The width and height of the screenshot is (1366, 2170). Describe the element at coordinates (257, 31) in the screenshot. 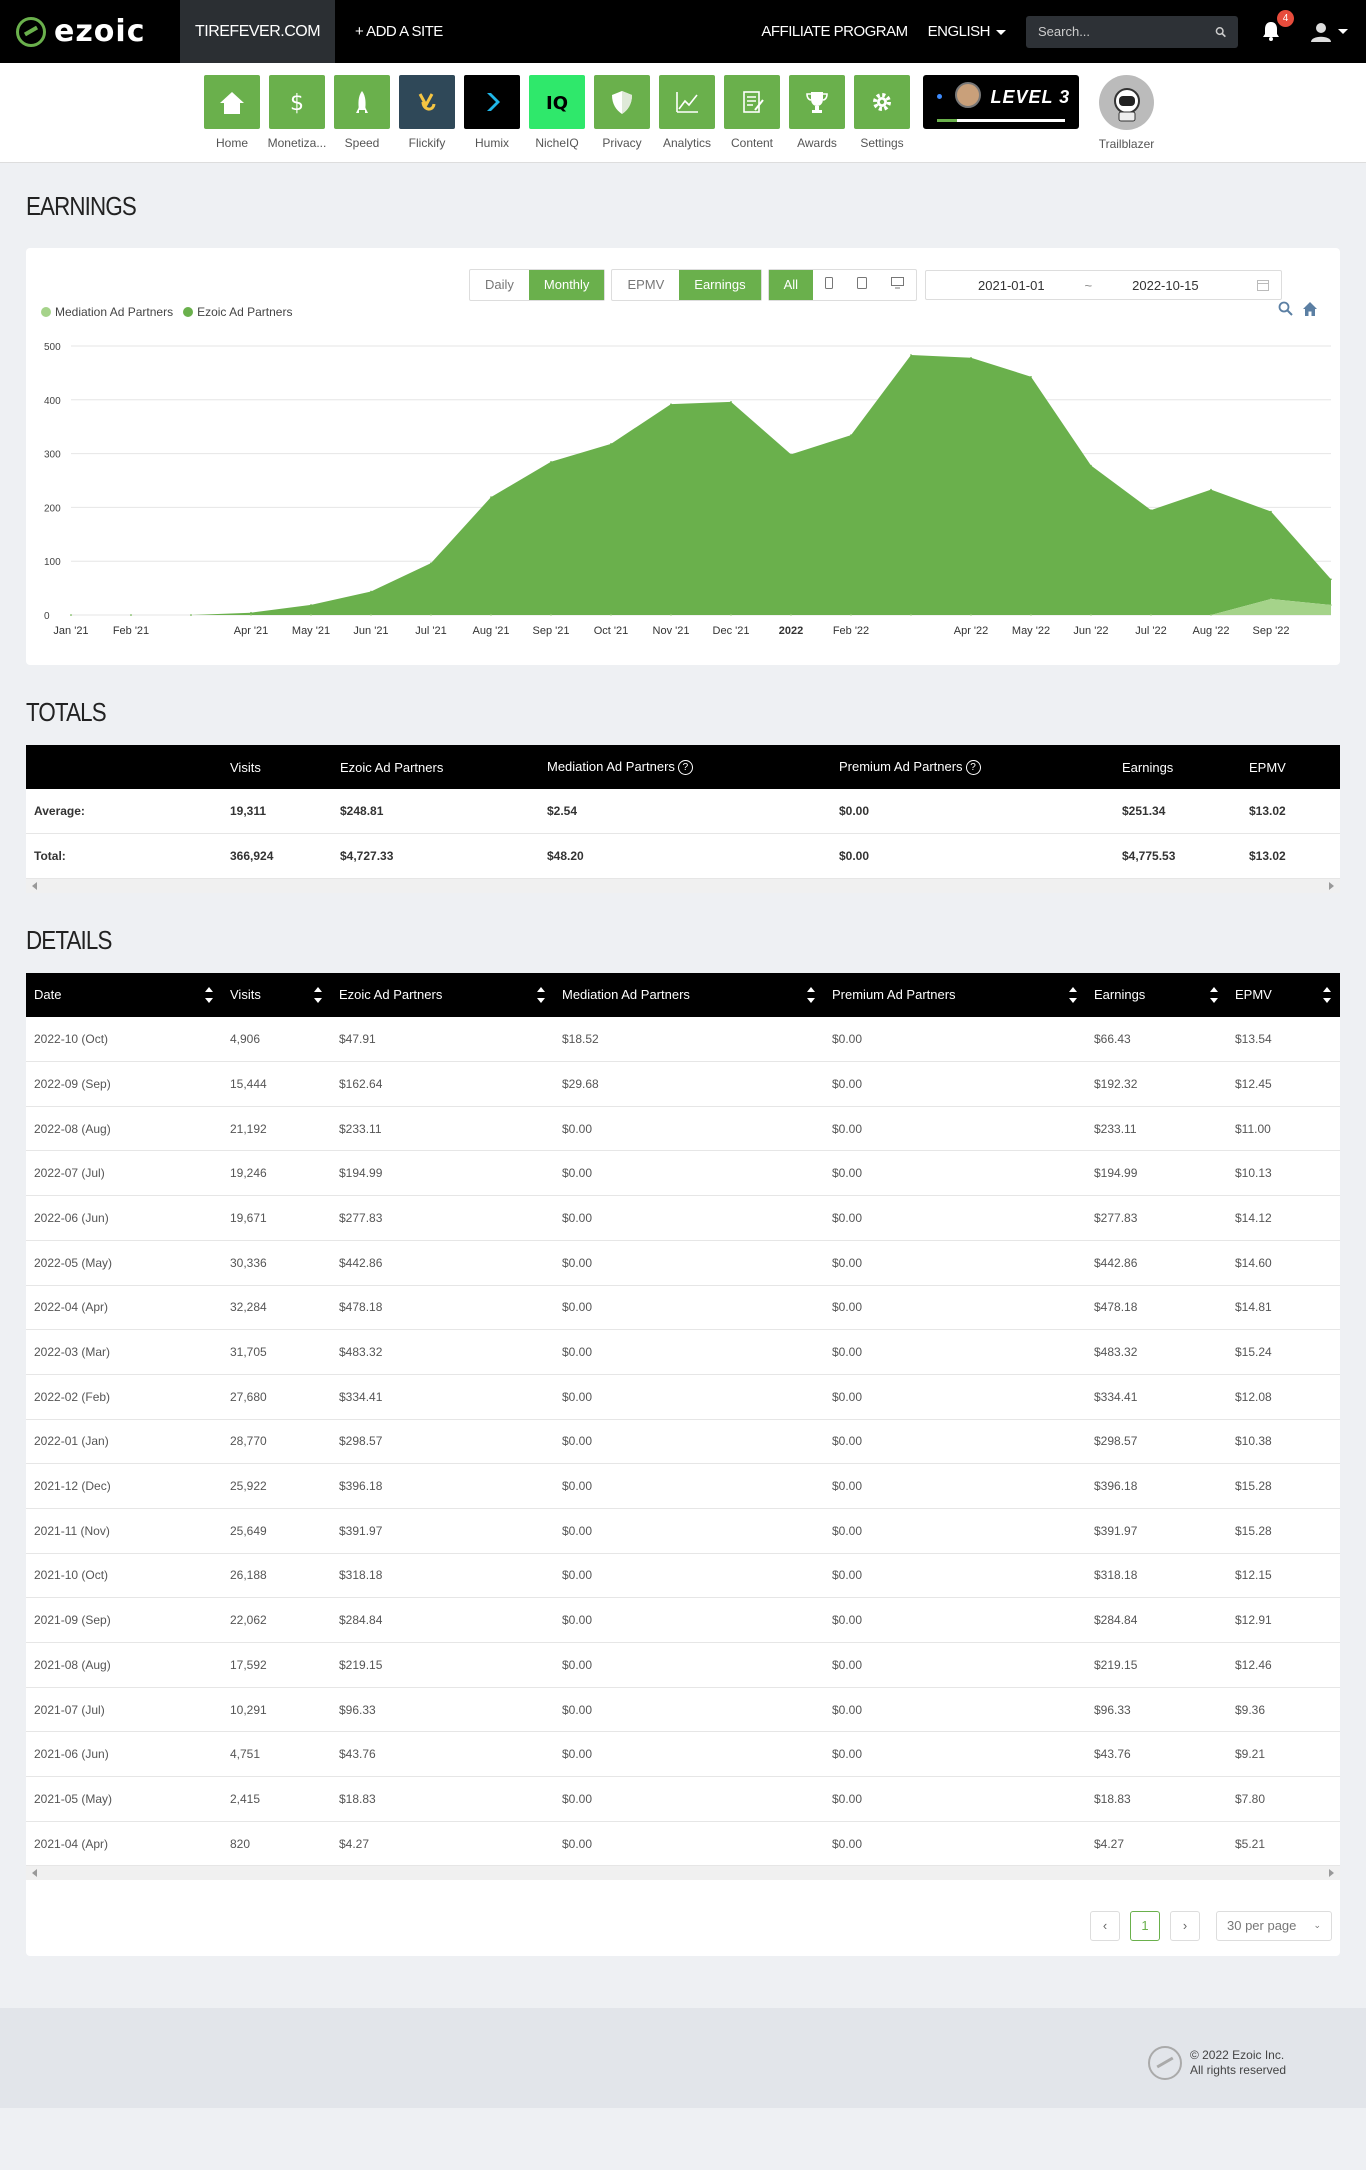

I see `current-site-tab: TIREFEVER.COM` at that location.